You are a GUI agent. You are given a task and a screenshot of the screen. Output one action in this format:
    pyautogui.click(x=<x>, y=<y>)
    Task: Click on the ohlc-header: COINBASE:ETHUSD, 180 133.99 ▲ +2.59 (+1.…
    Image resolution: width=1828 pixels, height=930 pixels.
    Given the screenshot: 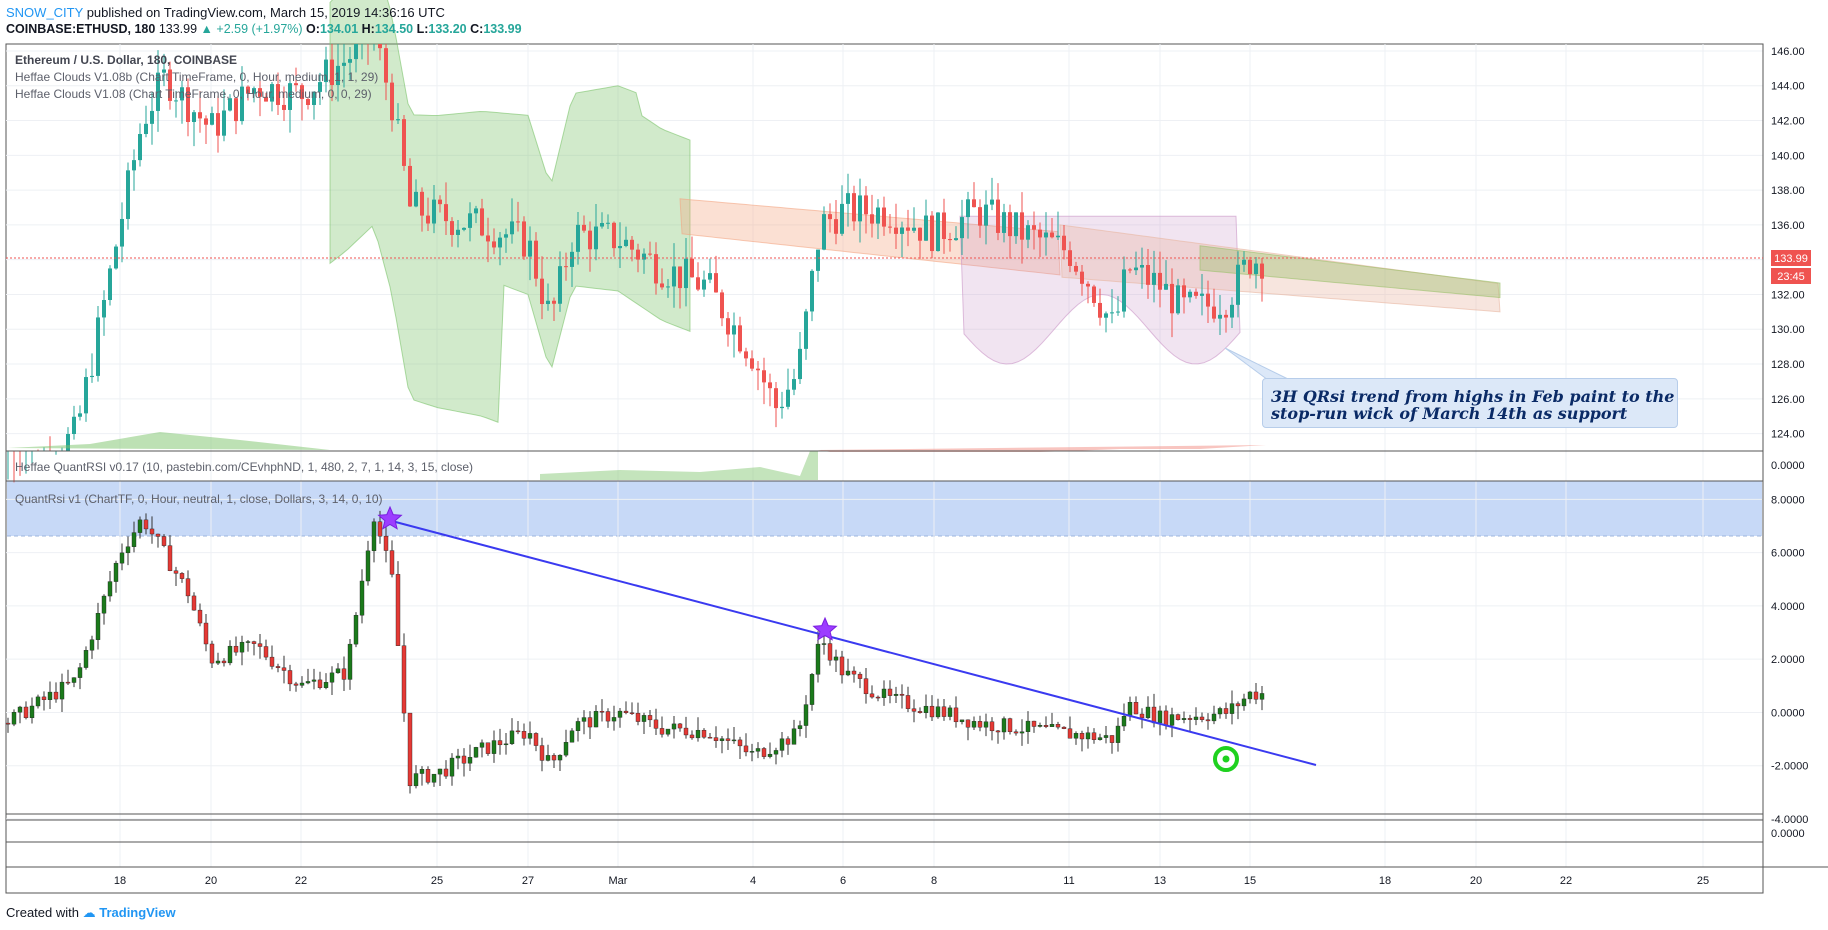 What is the action you would take?
    pyautogui.click(x=264, y=29)
    